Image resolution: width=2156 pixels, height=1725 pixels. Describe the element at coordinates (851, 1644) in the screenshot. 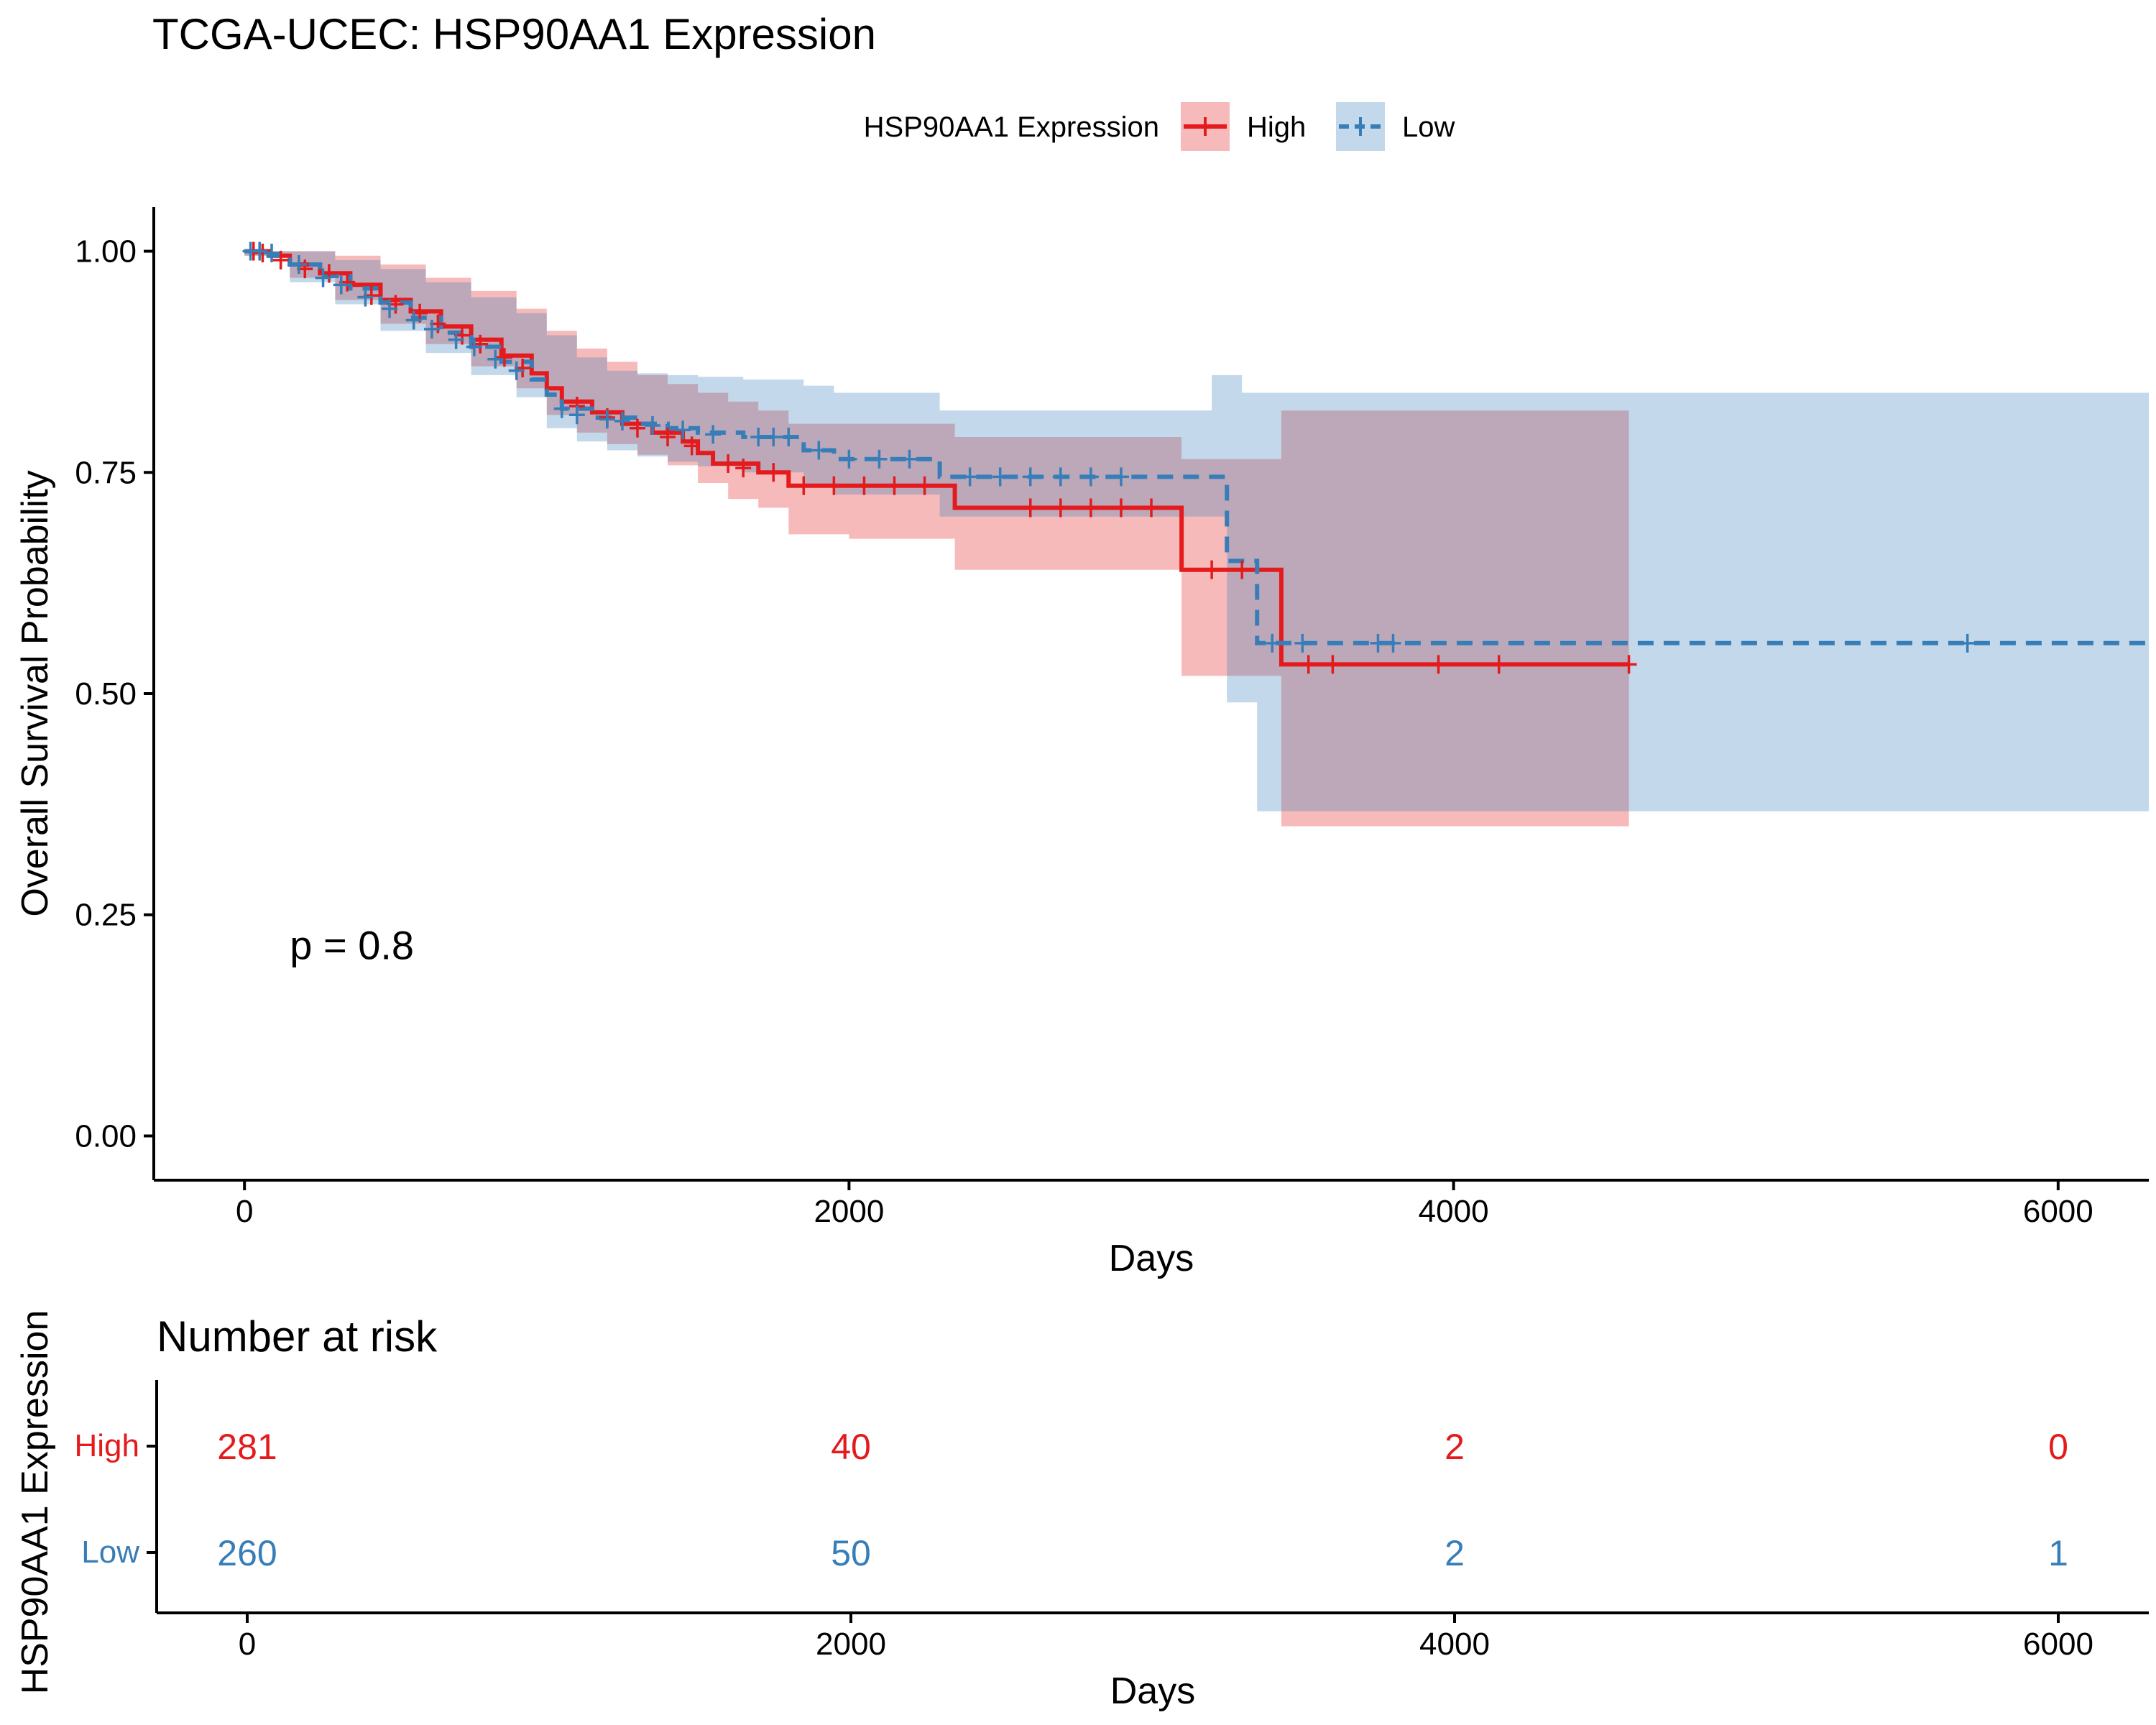

I see `risk-x-tick-label: 2000` at that location.